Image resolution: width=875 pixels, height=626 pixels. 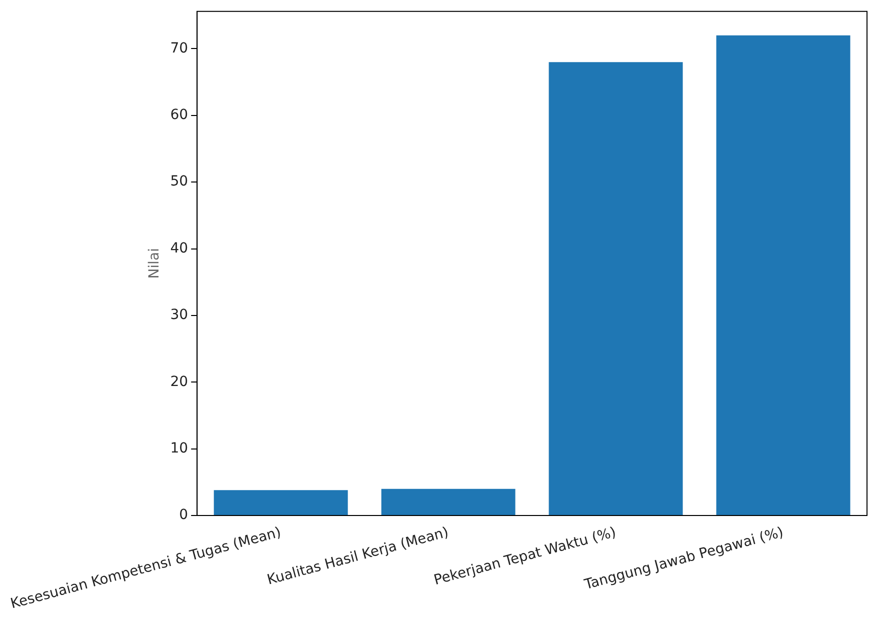 I want to click on y-tick-label: 30, so click(x=179, y=315).